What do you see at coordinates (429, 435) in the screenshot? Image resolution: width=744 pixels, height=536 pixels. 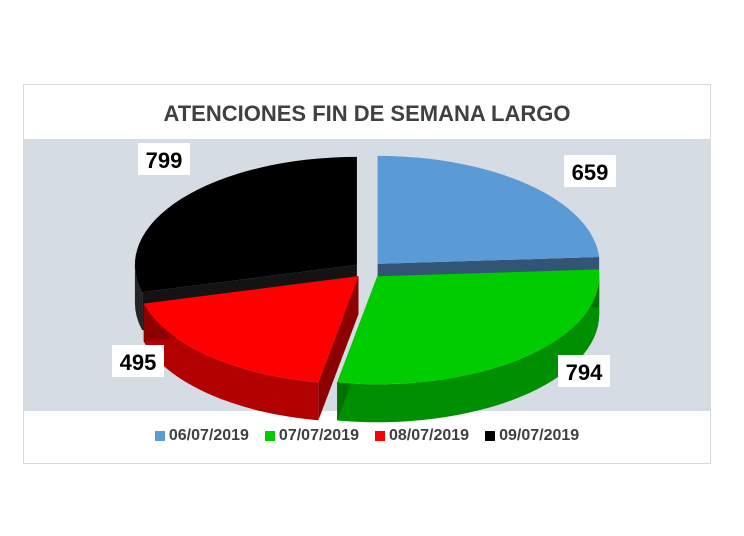 I see `legend-label: 08/07/2019` at bounding box center [429, 435].